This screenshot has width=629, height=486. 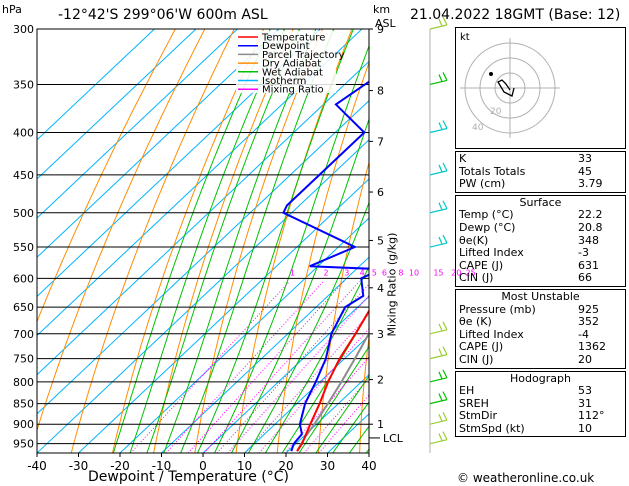 I want to click on surface-value: 66, so click(x=585, y=278).